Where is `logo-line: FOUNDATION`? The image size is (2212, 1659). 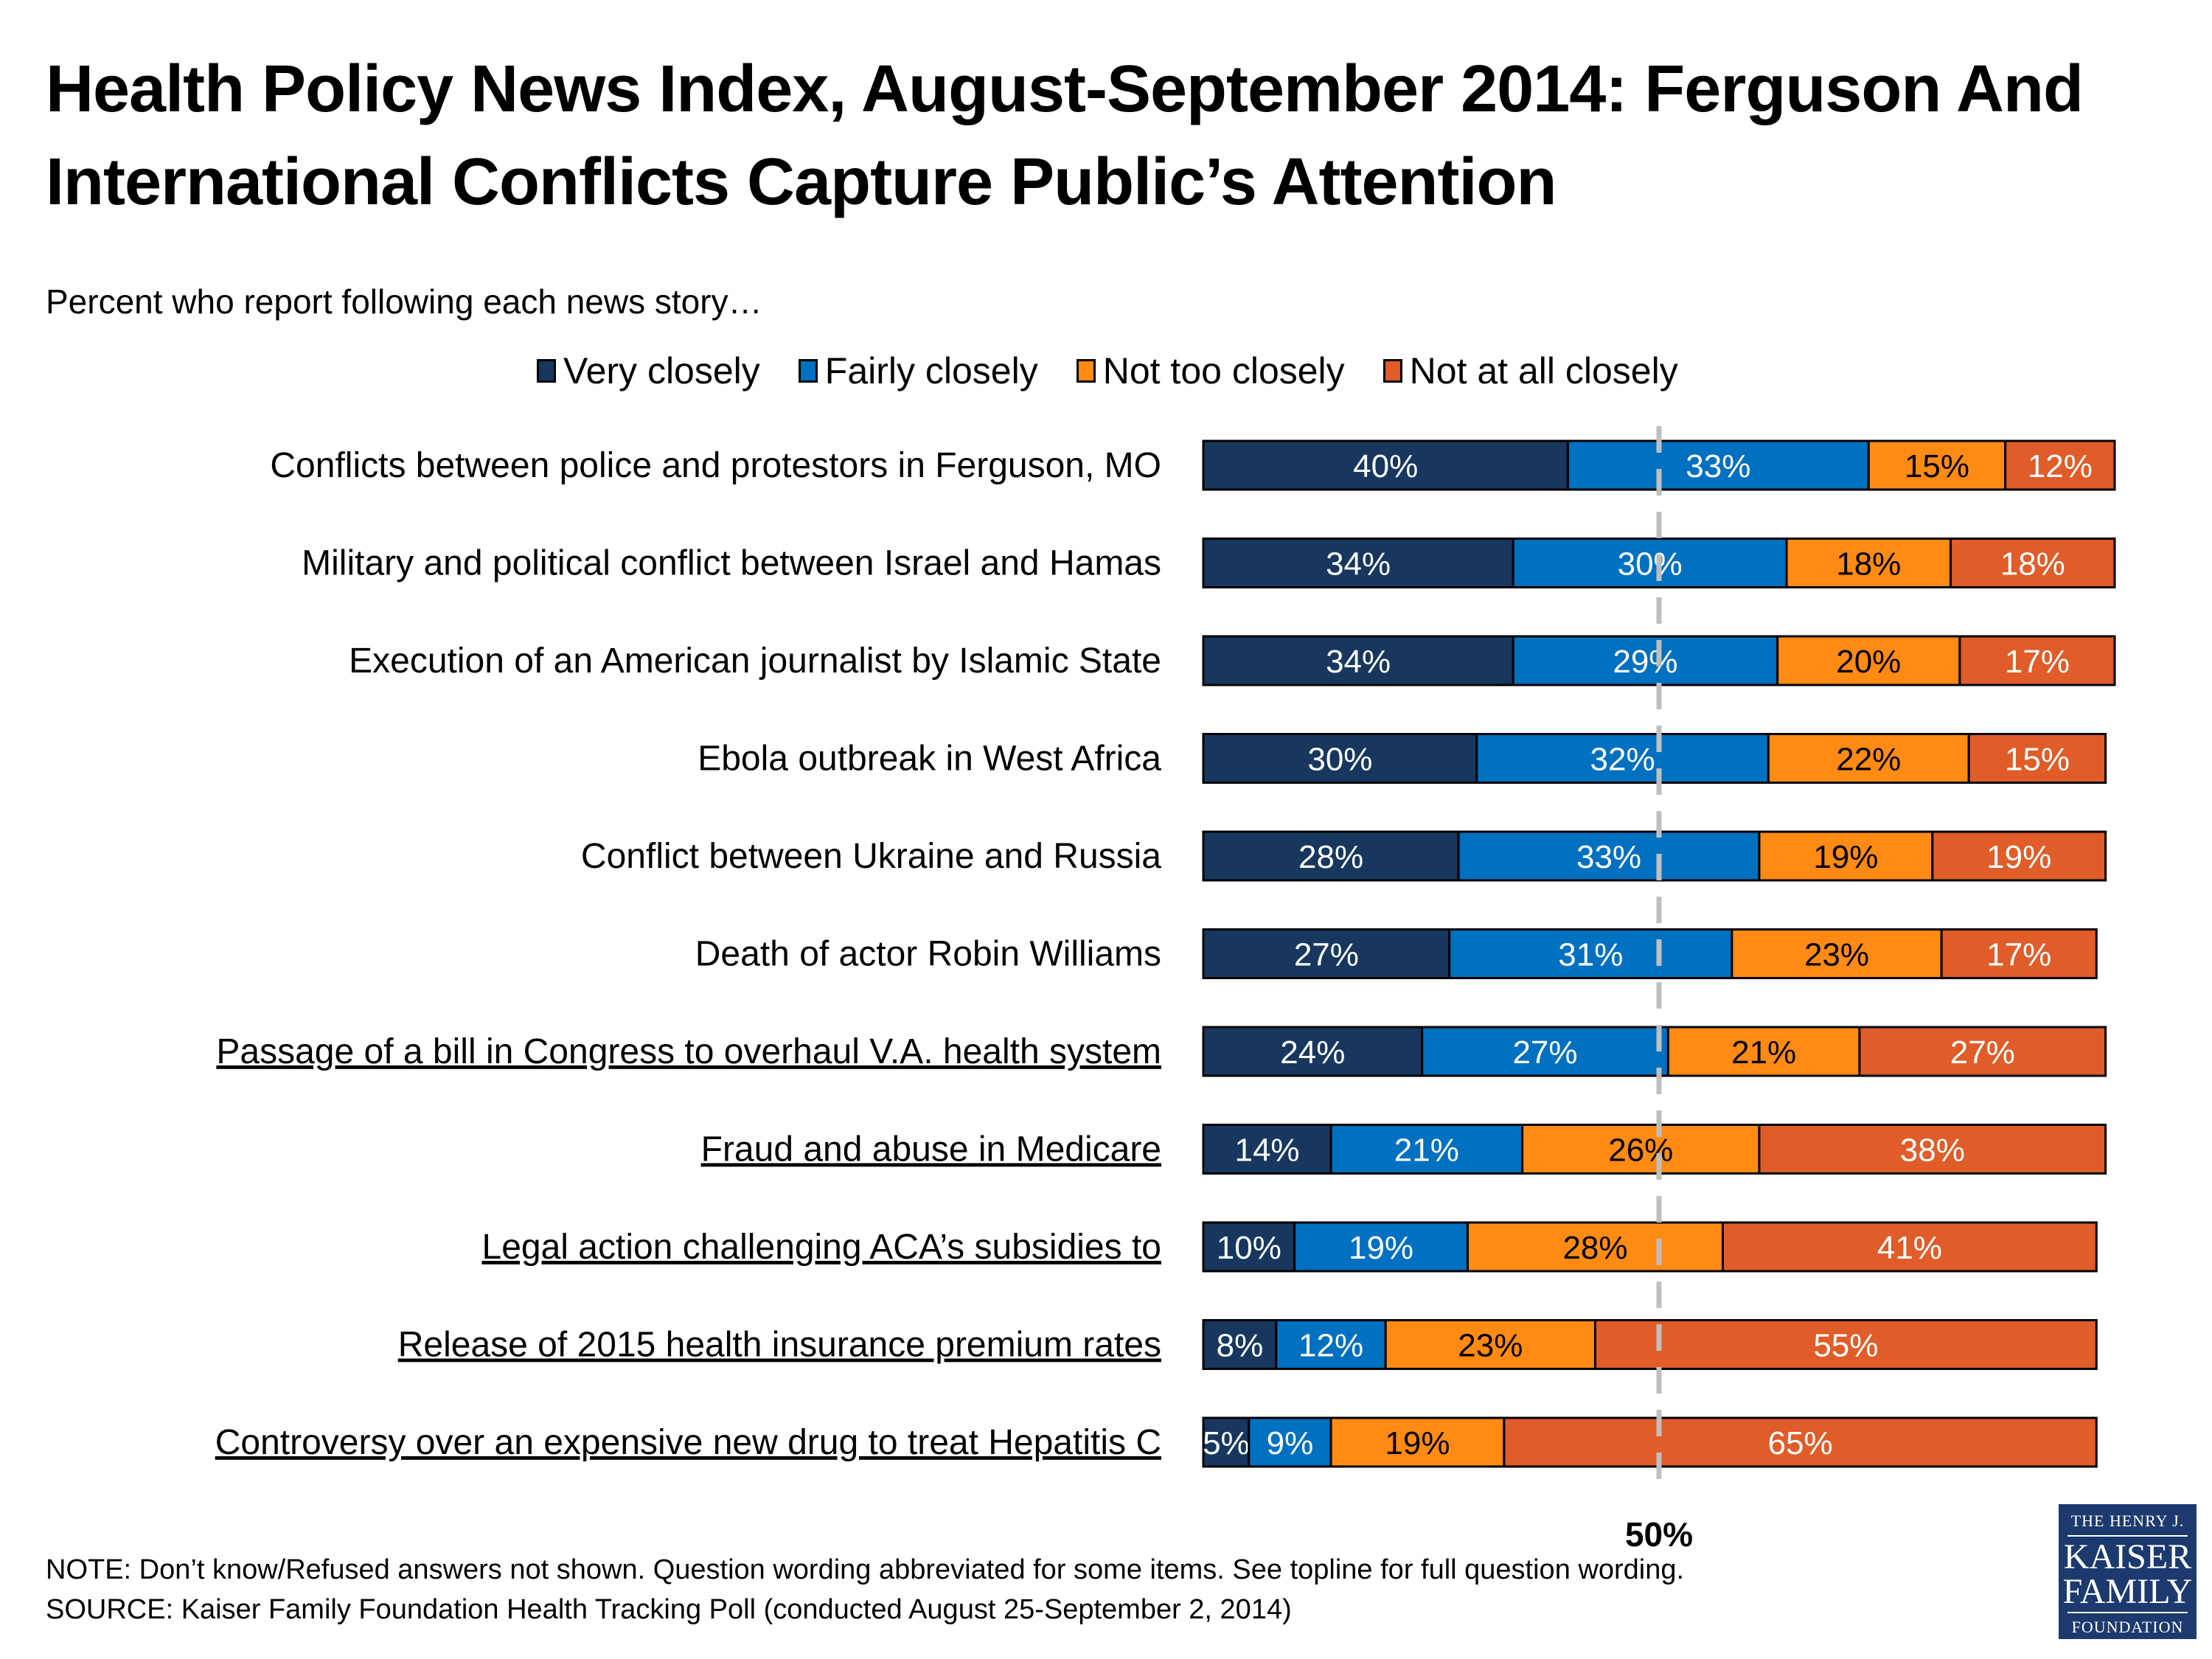
logo-line: FOUNDATION is located at coordinates (2127, 1624).